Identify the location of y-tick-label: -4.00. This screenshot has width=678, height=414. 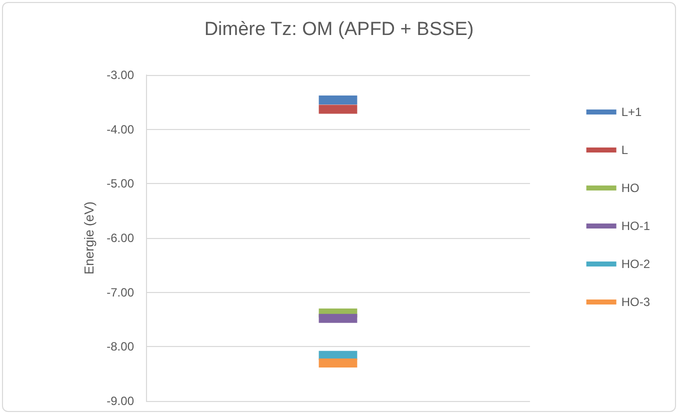
(120, 129).